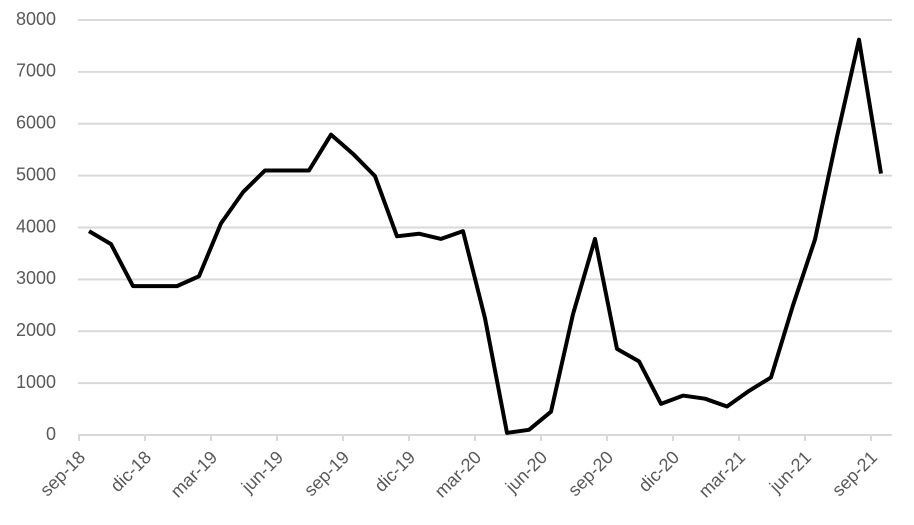 Image resolution: width=914 pixels, height=525 pixels. What do you see at coordinates (36, 330) in the screenshot?
I see `y-tick-label: 2000` at bounding box center [36, 330].